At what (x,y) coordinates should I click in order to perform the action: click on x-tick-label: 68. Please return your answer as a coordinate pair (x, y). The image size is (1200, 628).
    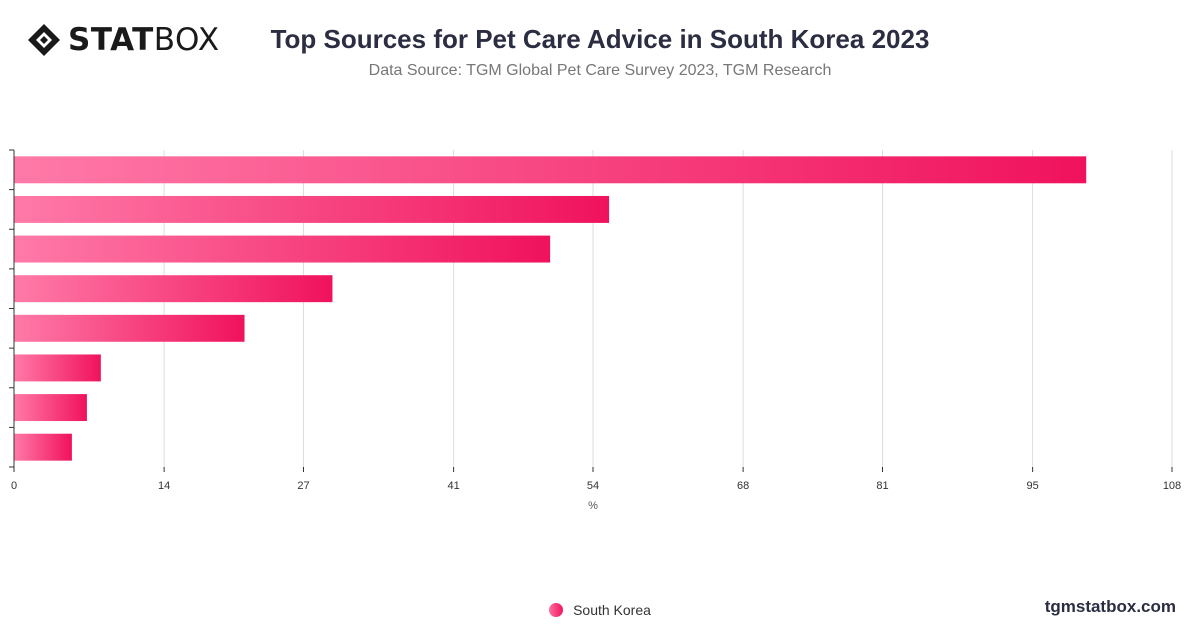
    Looking at the image, I should click on (743, 486).